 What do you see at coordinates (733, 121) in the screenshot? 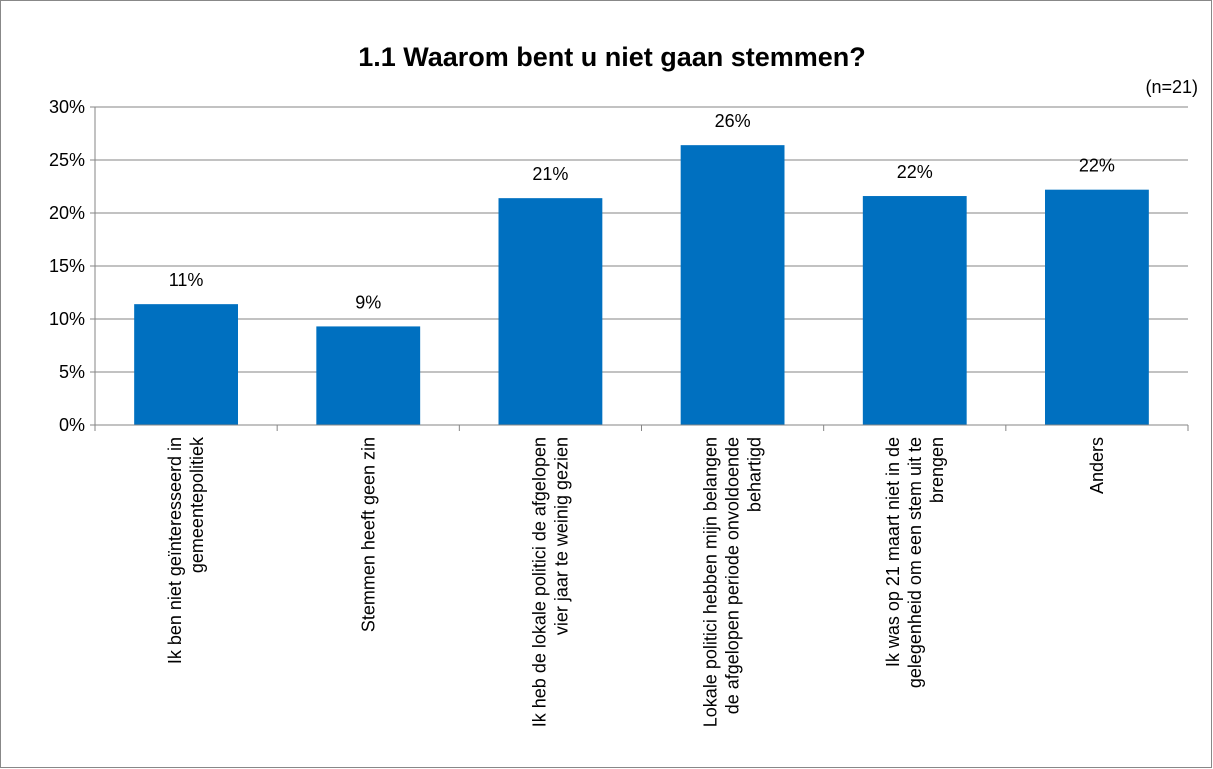
I see `data-label: 26%` at bounding box center [733, 121].